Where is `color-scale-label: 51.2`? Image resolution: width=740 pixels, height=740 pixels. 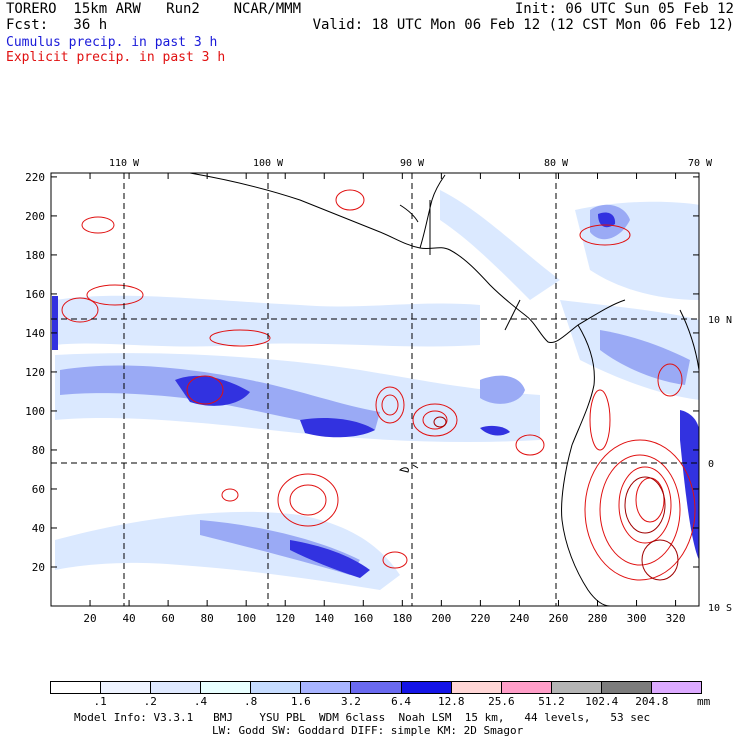
color-scale-label: 51.2 is located at coordinates (551, 701).